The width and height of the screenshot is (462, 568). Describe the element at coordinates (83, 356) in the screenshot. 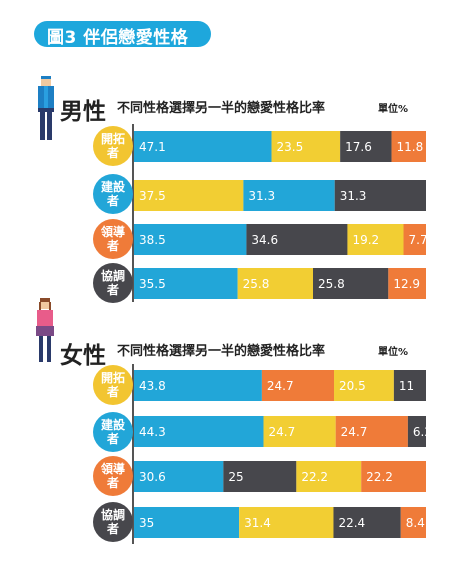

I see `female-section-title: 女性` at that location.